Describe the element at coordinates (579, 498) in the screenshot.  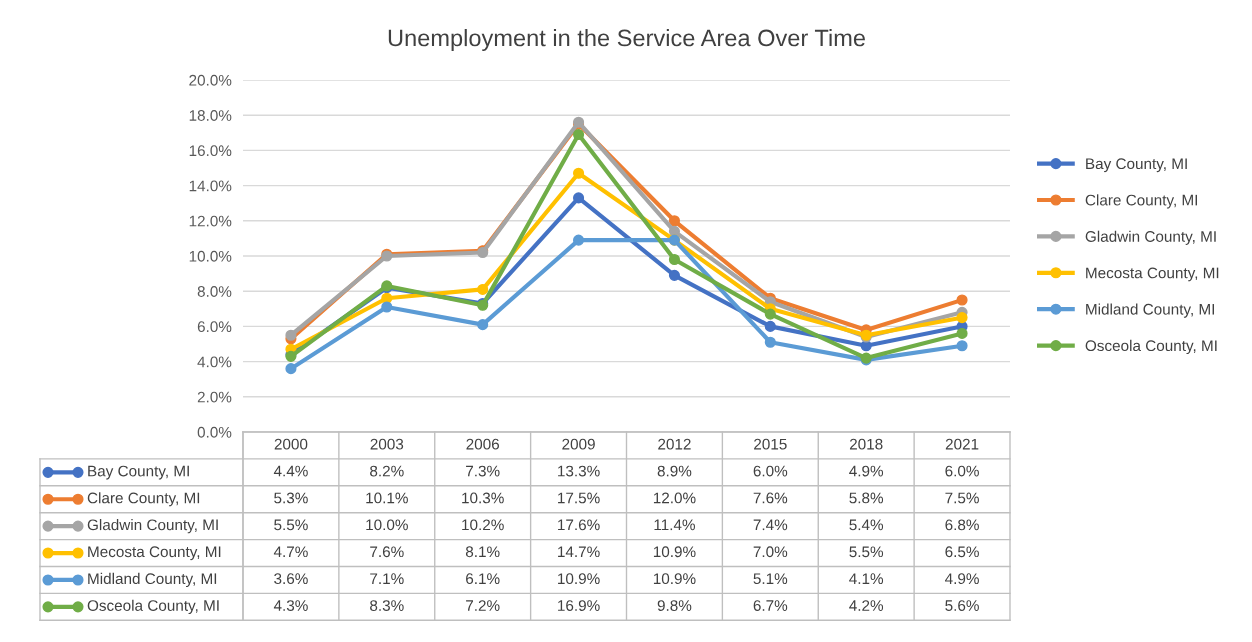
I see `data-label: 17.5%` at that location.